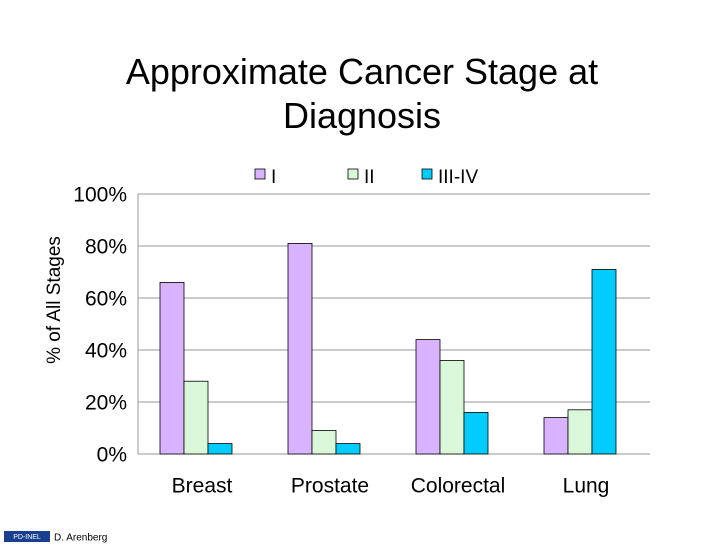 The image size is (728, 547). Describe the element at coordinates (202, 486) in the screenshot. I see `x-tick-label: Breast` at that location.